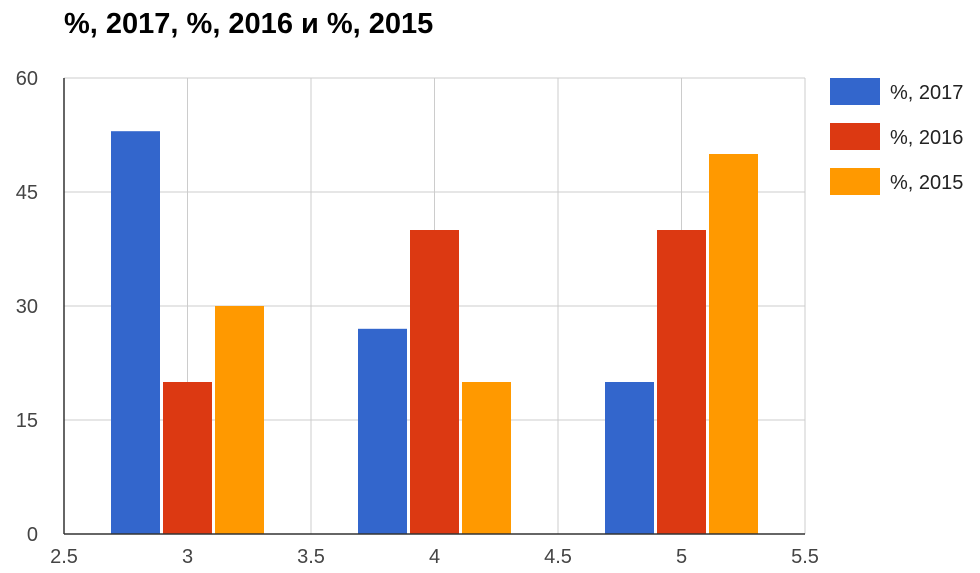 The width and height of the screenshot is (980, 573). What do you see at coordinates (805, 557) in the screenshot?
I see `x-tick-label: 5.5` at bounding box center [805, 557].